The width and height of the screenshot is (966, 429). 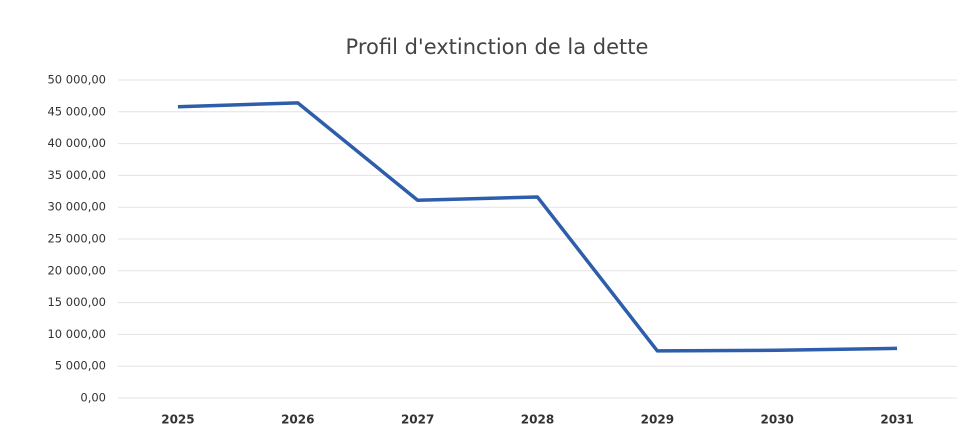 I want to click on y-tick-label: 25 000,00, so click(x=76, y=239).